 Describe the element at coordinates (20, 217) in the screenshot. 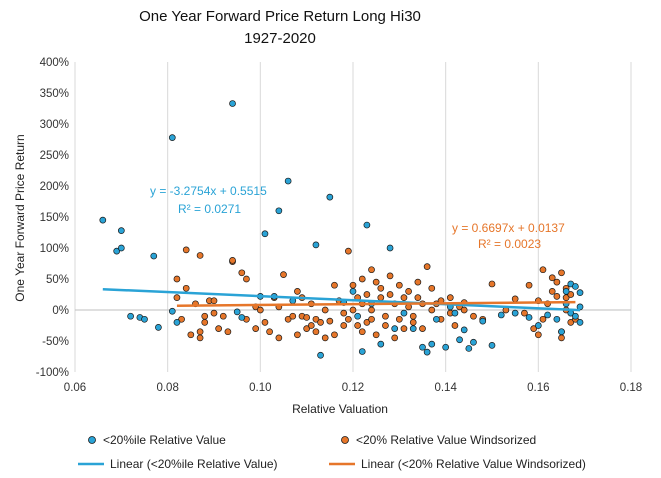

I see `y-axis-label: One Year Forward Price Return` at that location.